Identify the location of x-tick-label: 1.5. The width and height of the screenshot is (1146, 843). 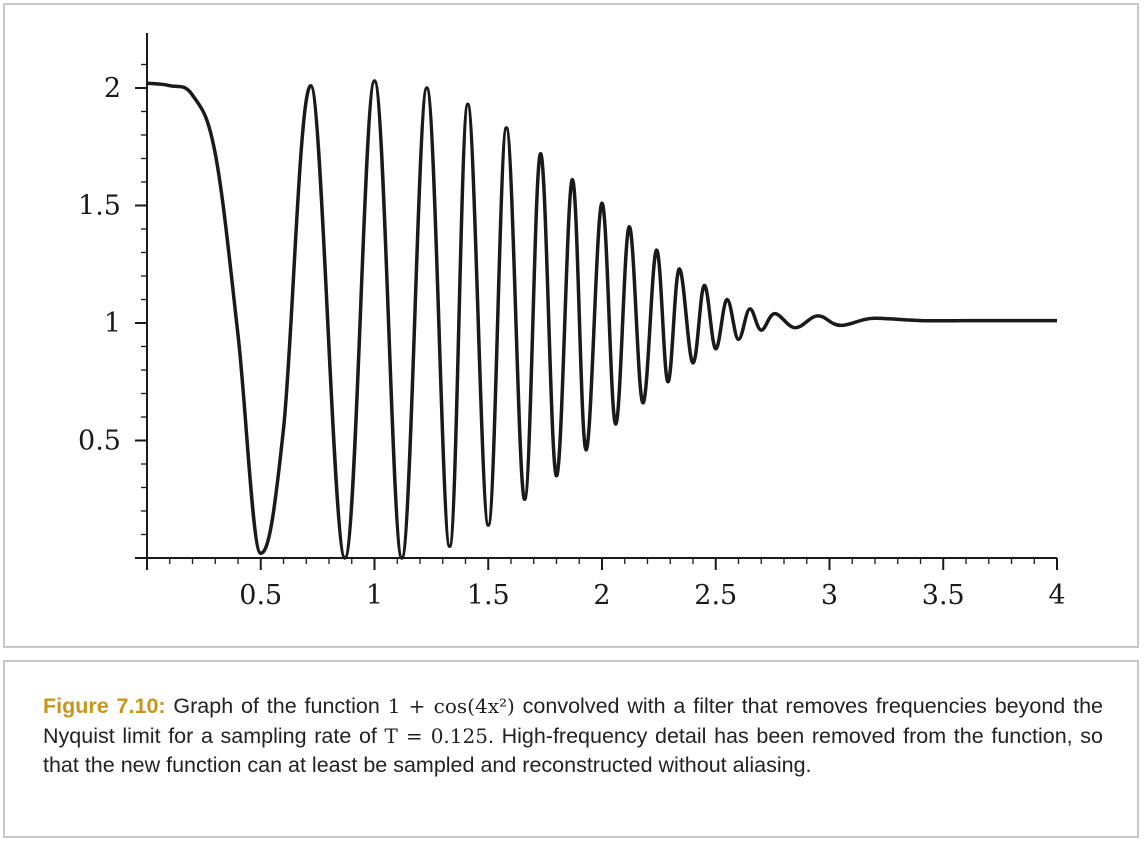
(488, 595).